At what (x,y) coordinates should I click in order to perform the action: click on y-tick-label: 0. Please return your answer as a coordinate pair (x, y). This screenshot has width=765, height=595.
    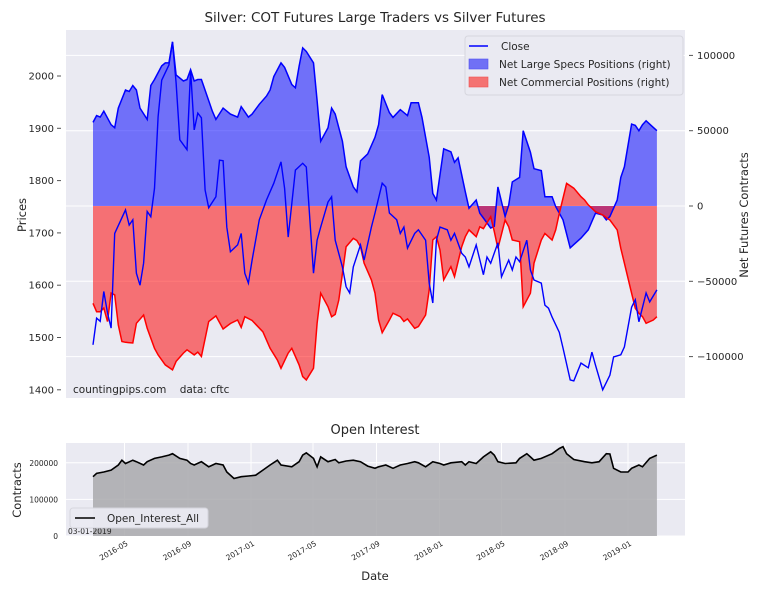
    Looking at the image, I should click on (55, 536).